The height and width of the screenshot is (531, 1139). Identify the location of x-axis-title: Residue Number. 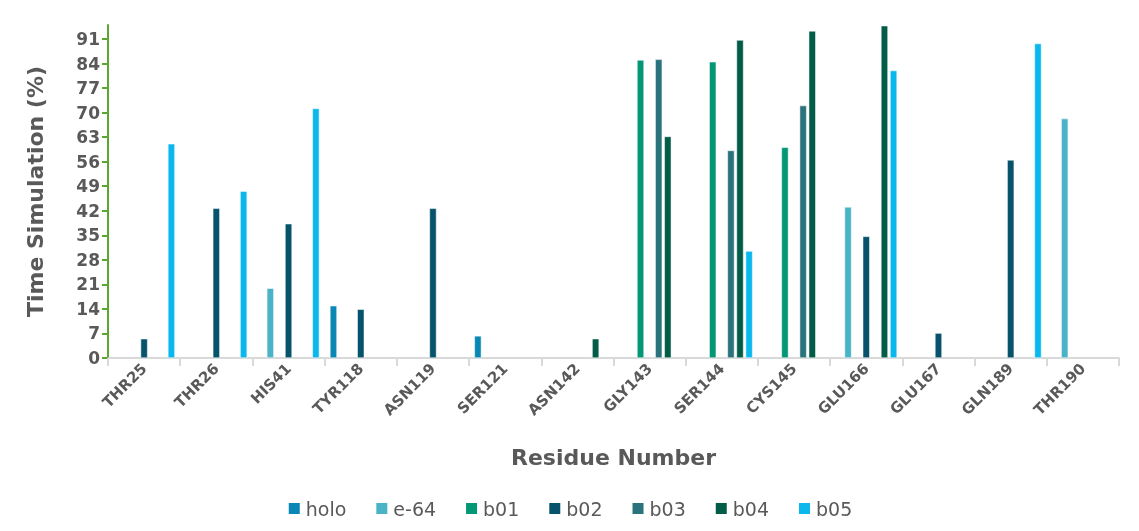
(613, 457).